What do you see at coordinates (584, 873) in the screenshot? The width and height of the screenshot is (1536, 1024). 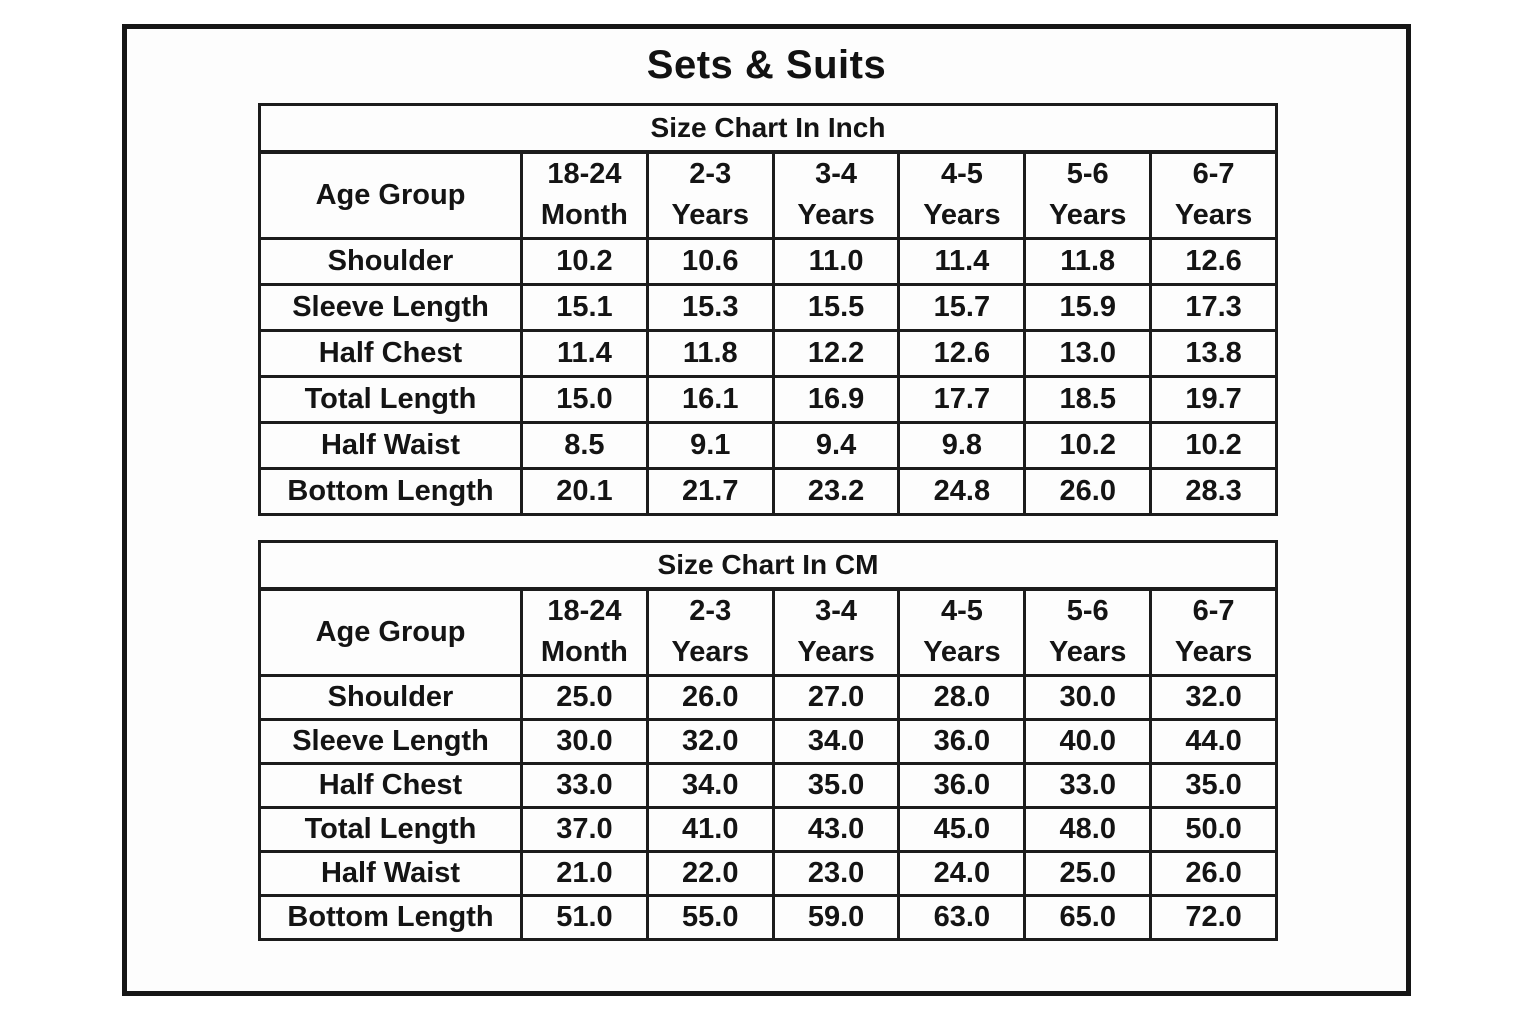 I see `value-cell: 21.0` at bounding box center [584, 873].